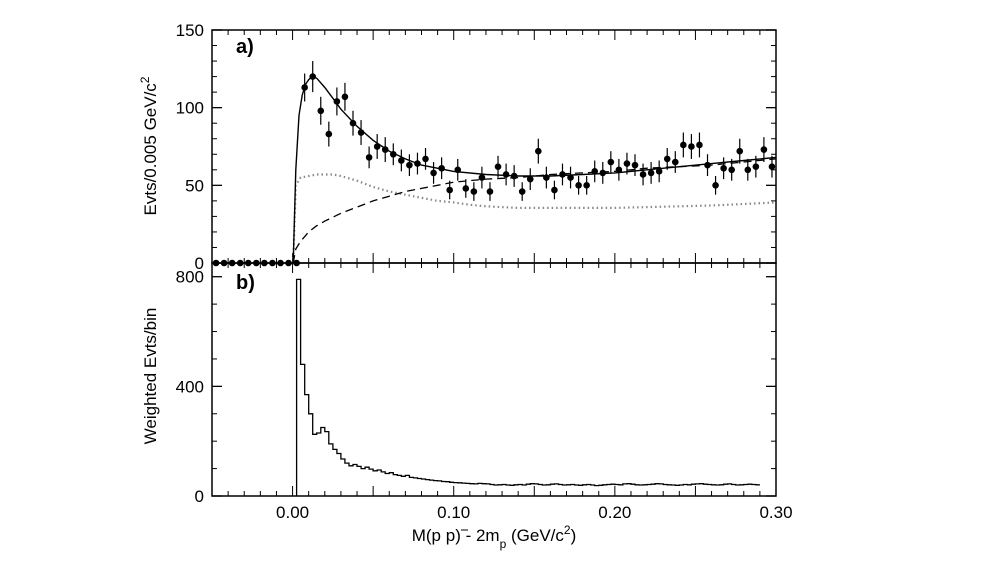  What do you see at coordinates (292, 512) in the screenshot?
I see `x-tick-label: 0.00` at bounding box center [292, 512].